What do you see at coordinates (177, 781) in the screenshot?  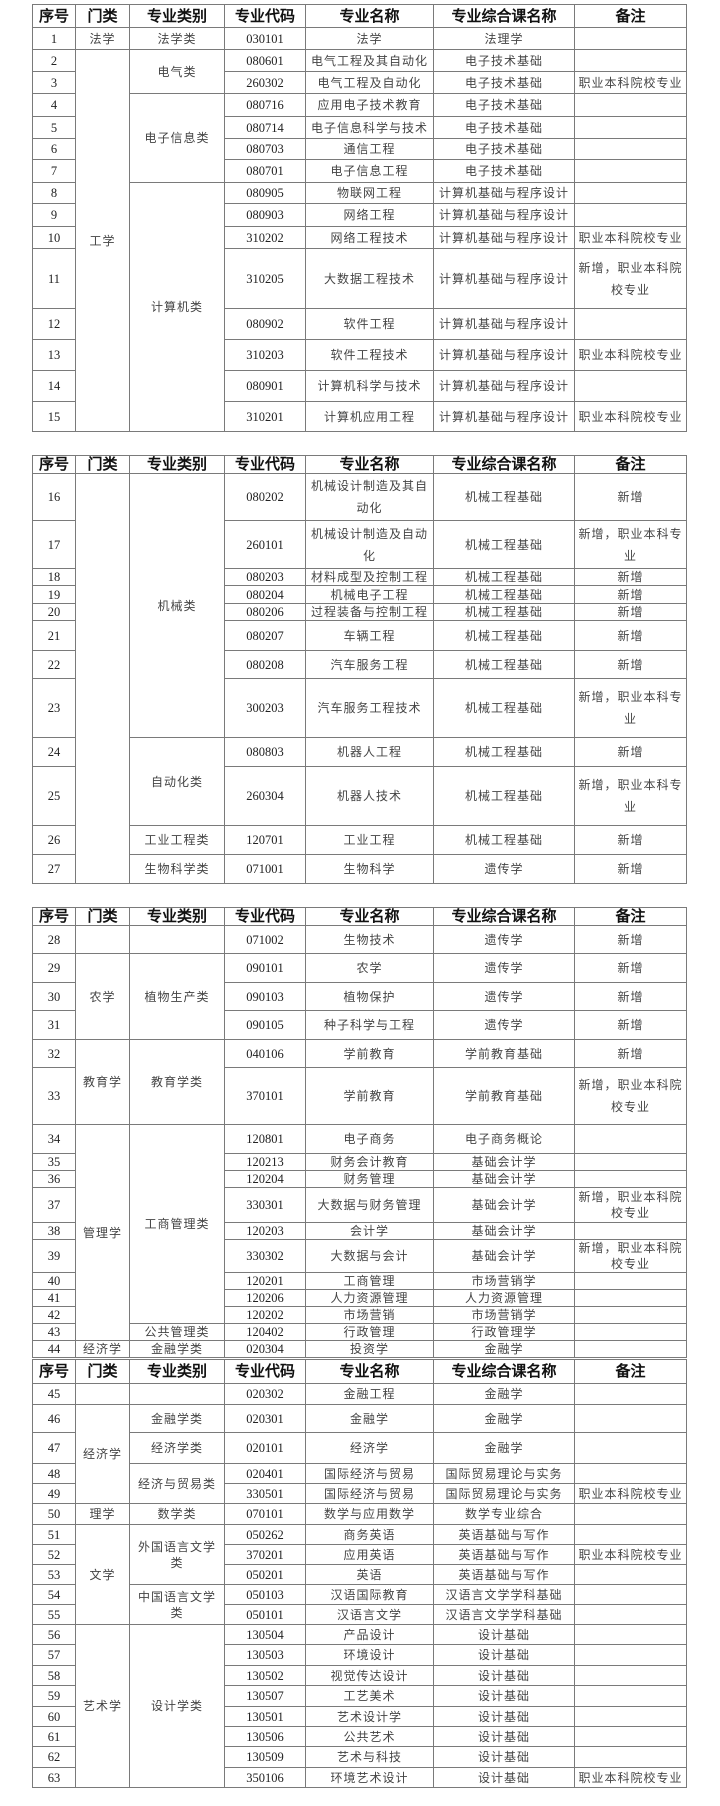 I see `major-category-cell: 自动化类` at bounding box center [177, 781].